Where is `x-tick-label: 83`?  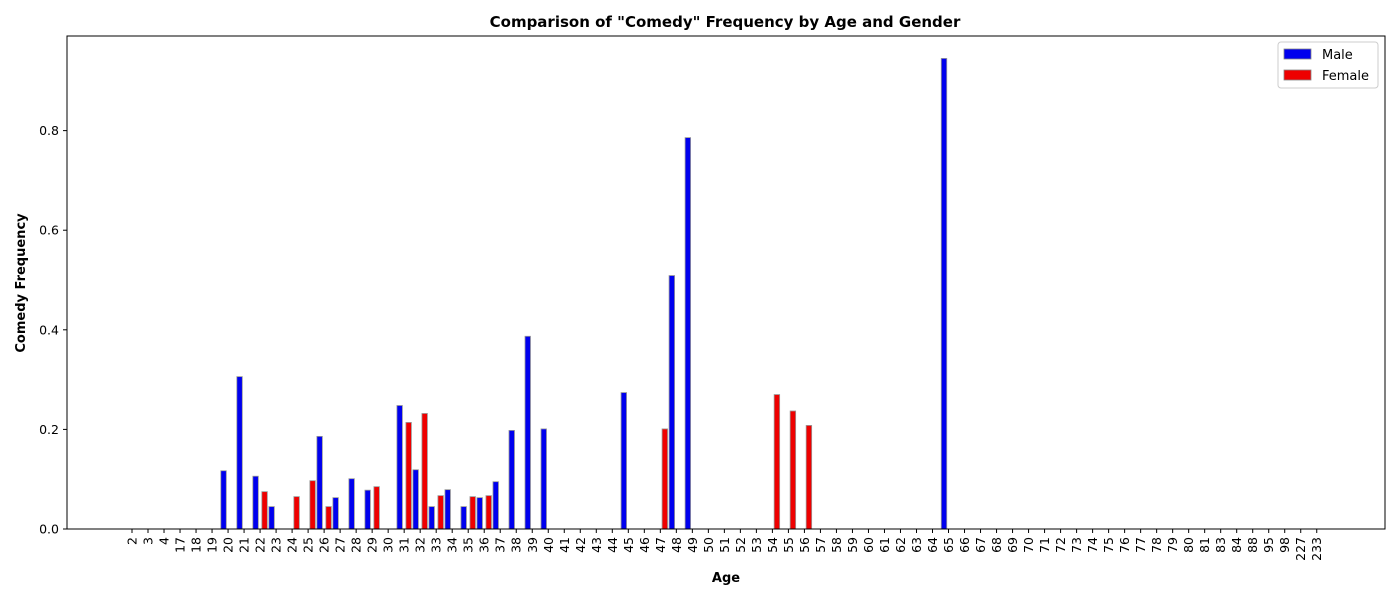
x-tick-label: 83 is located at coordinates (1220, 545).